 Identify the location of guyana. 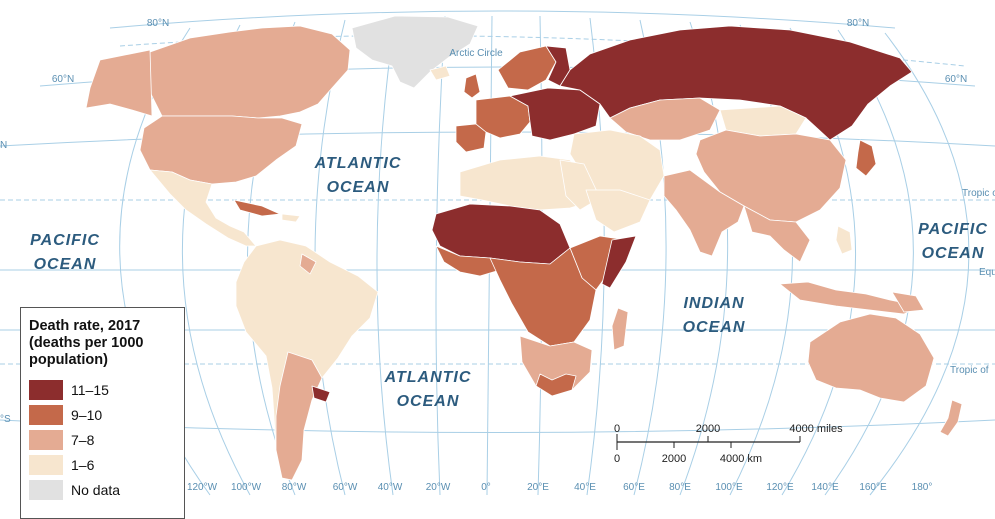
(308, 264).